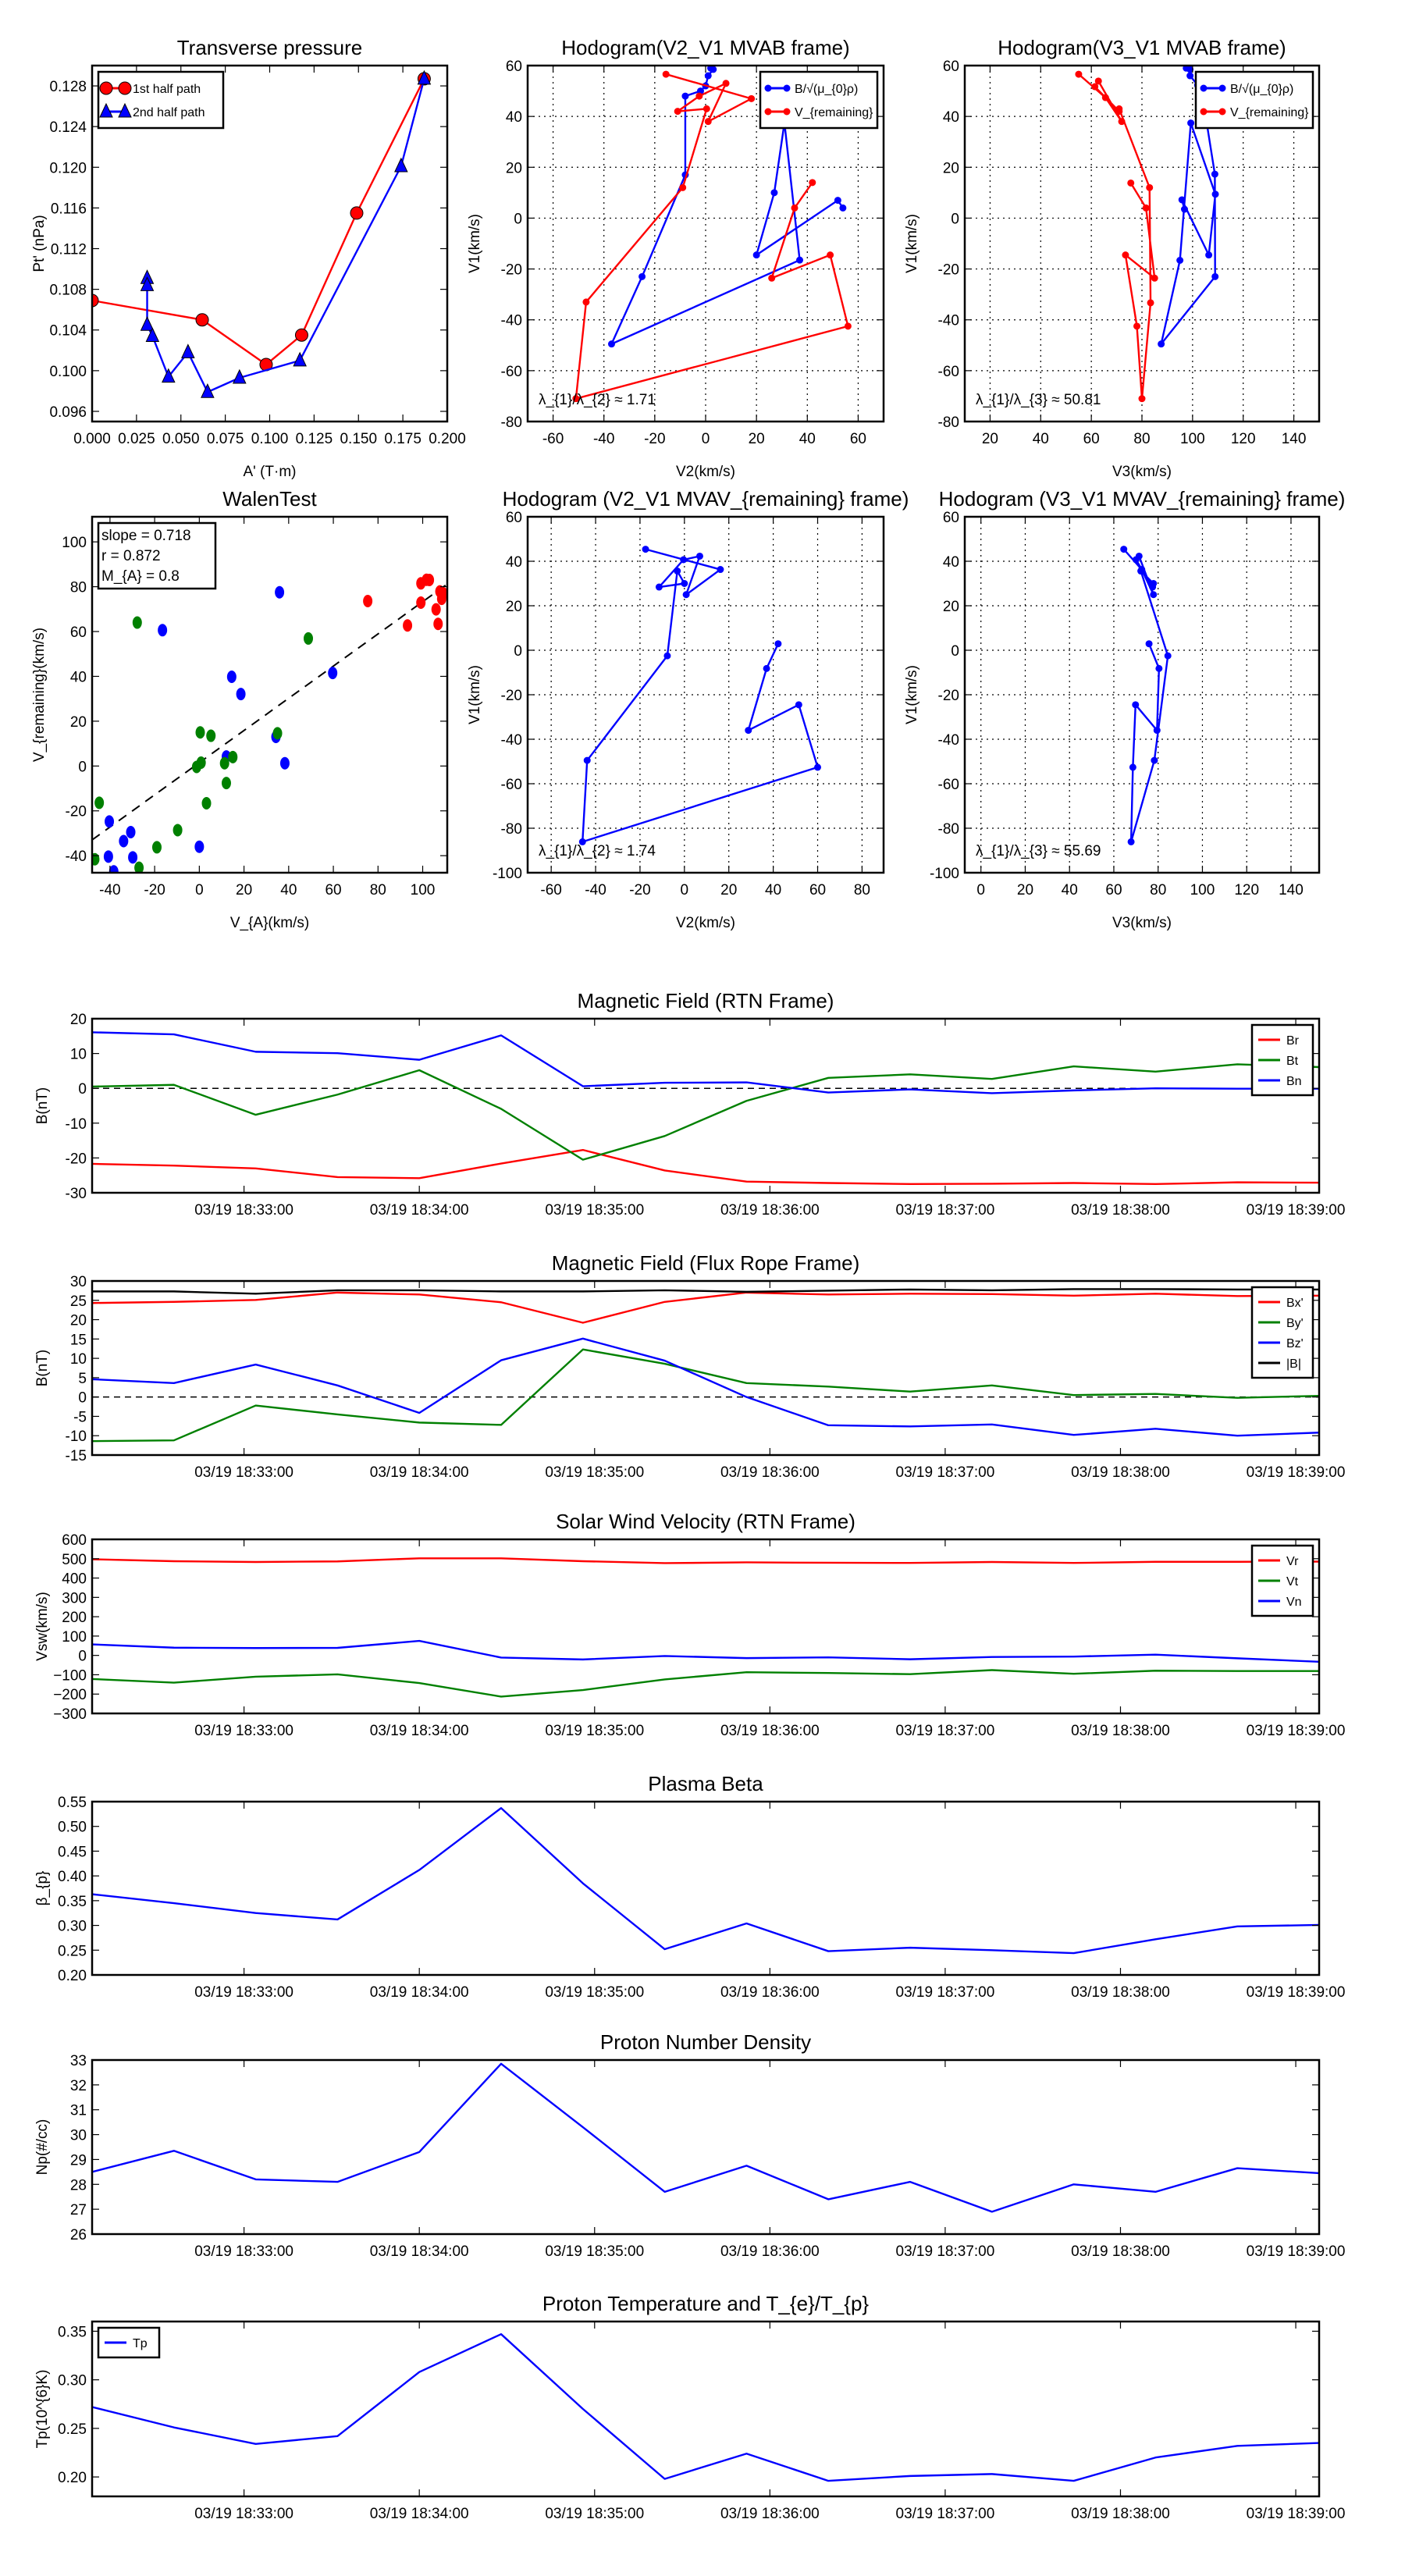 The height and width of the screenshot is (2576, 1405). I want to click on legend: B/√(μ_{0}ρ) V_{remaining}, so click(1254, 100).